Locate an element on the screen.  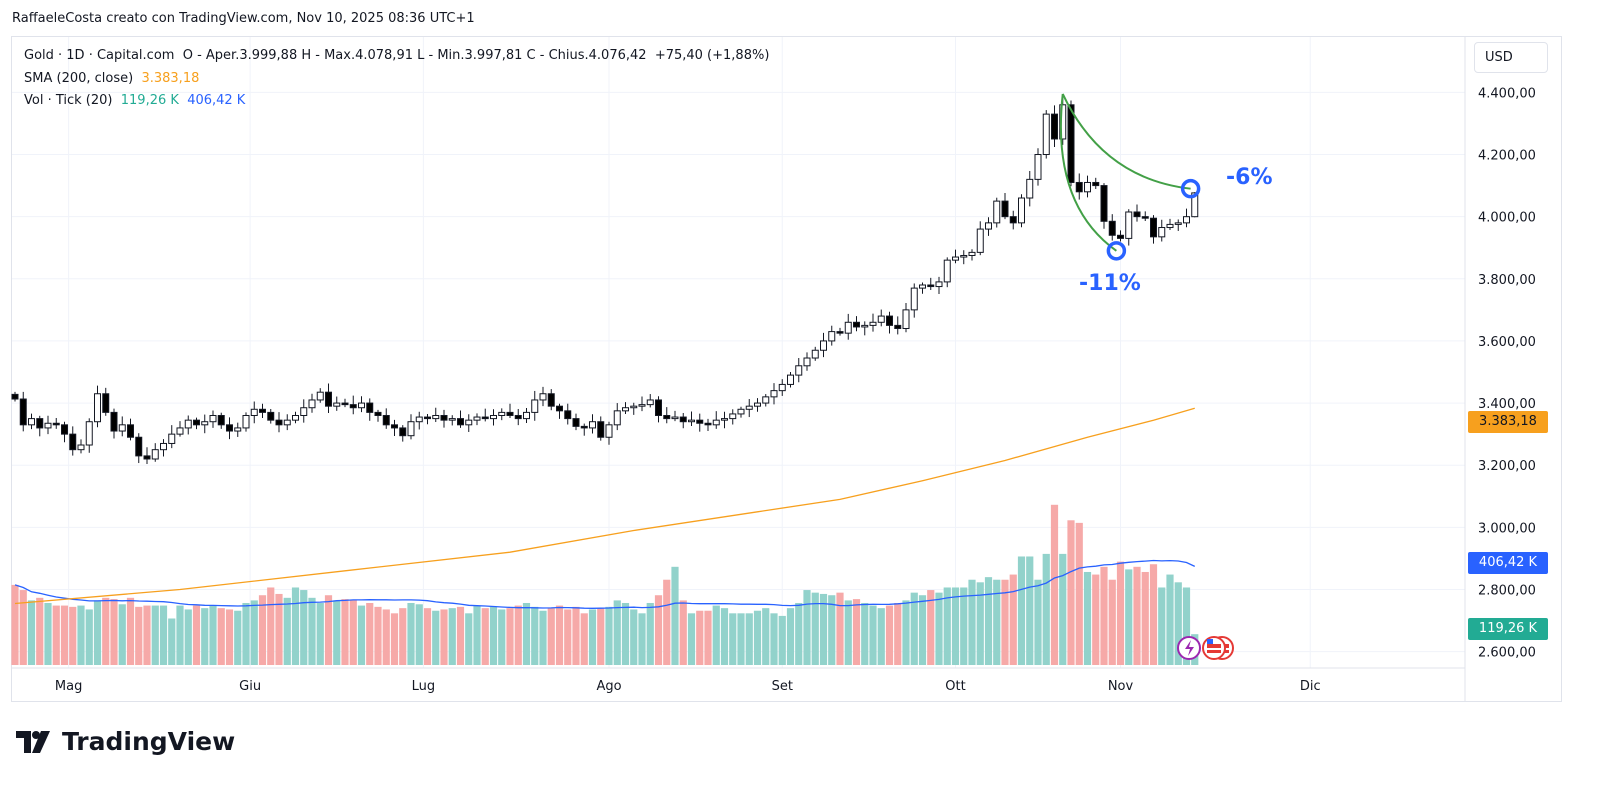
price-tick-label: 2.800,00 is located at coordinates (1507, 590).